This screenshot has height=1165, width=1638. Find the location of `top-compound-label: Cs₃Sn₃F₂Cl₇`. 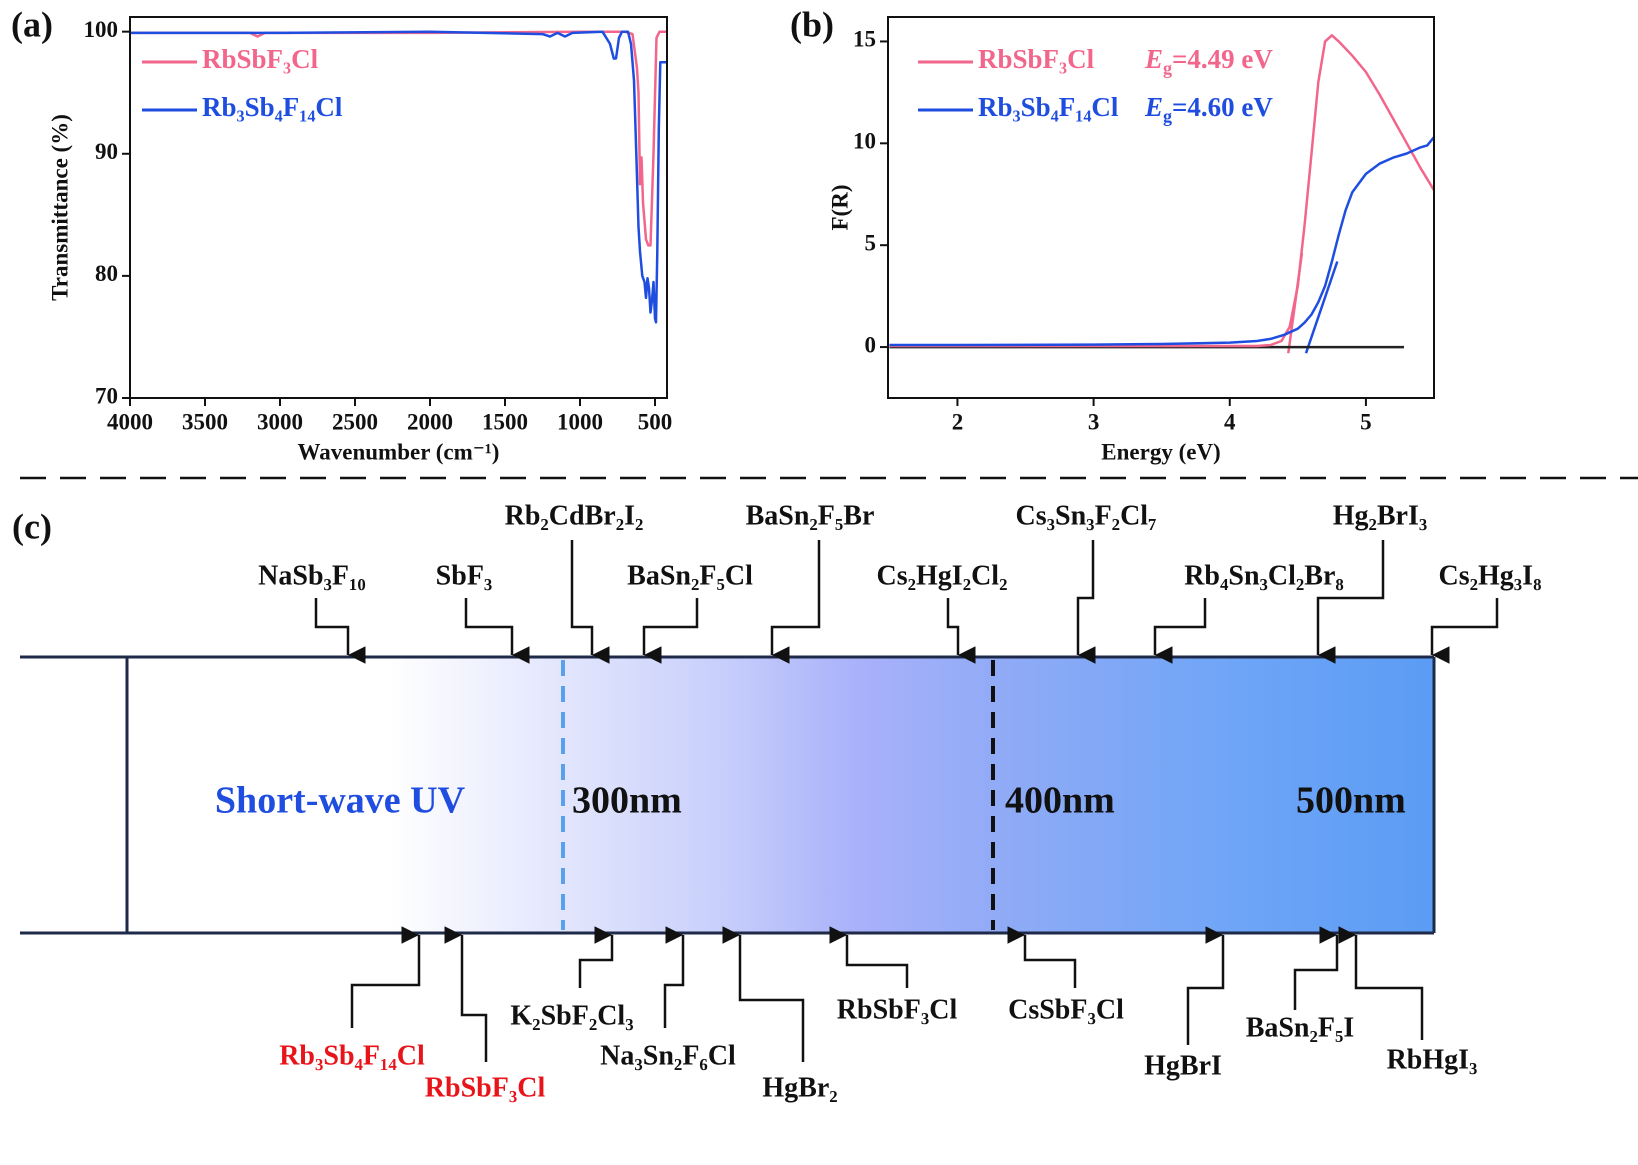

top-compound-label: Cs₃Sn₃F₂Cl₇ is located at coordinates (1086, 515).